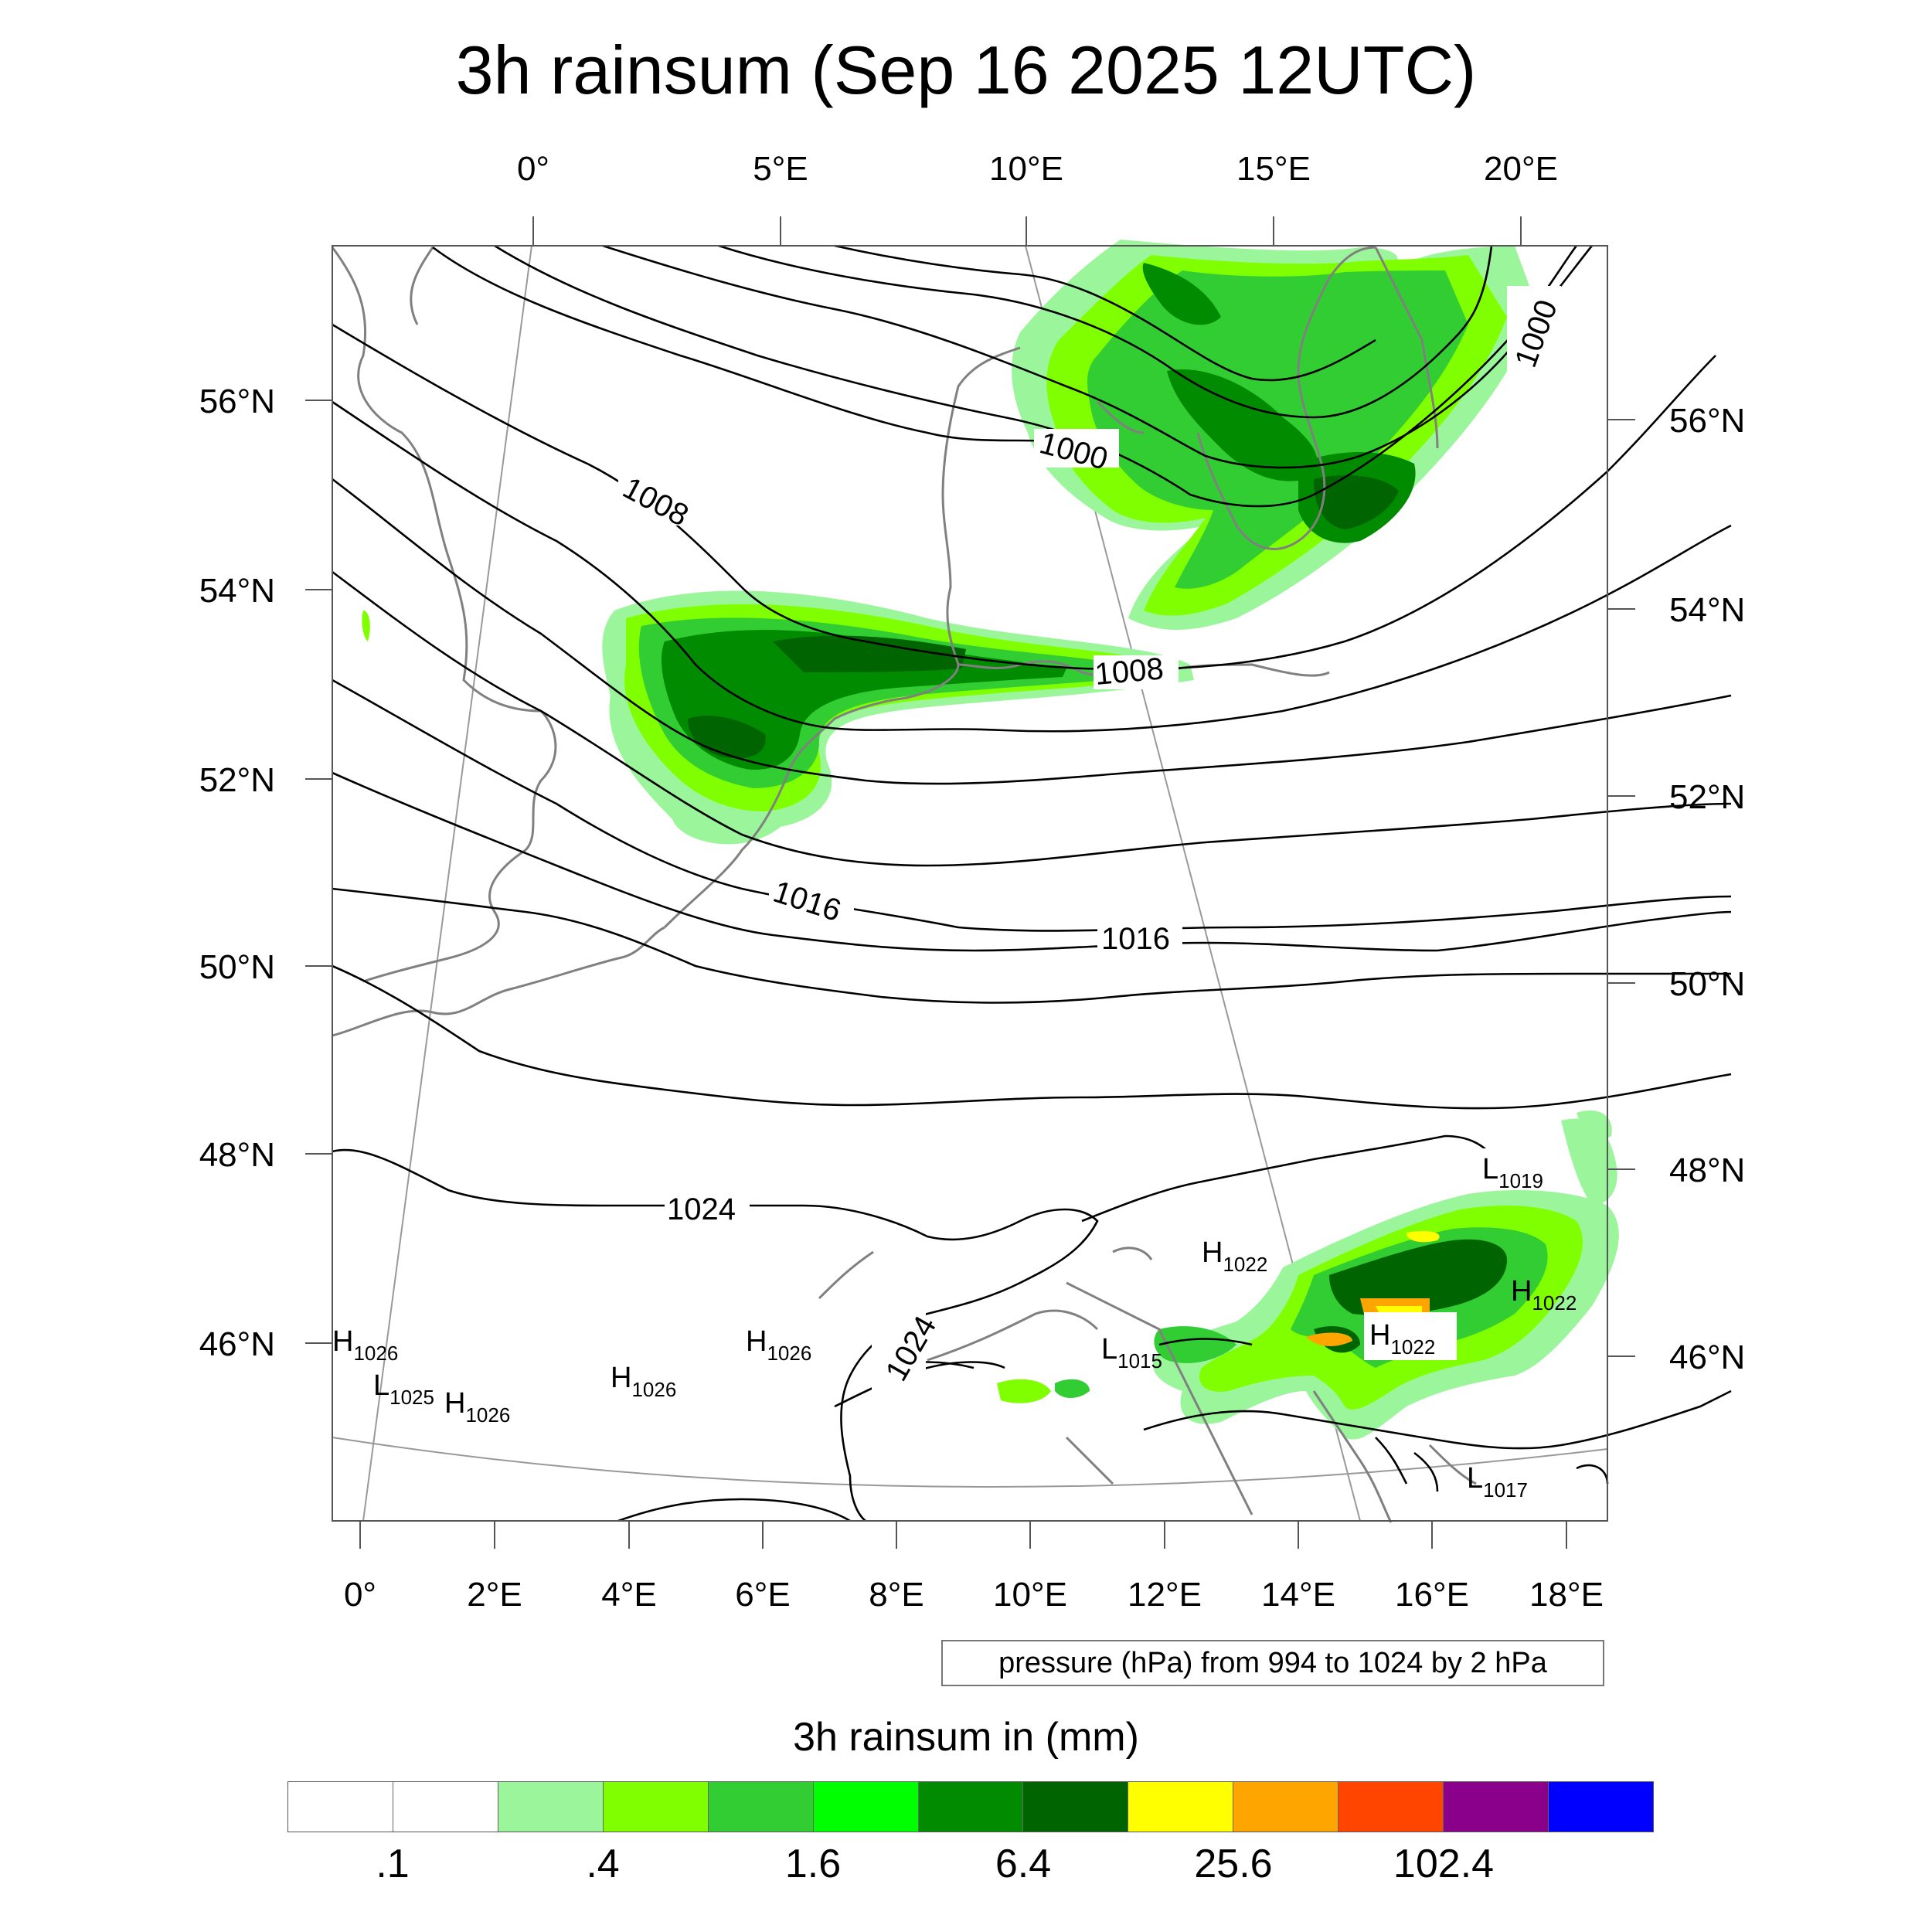 This screenshot has height=1932, width=1932. What do you see at coordinates (237, 401) in the screenshot?
I see `left-lat-label: 56°N` at bounding box center [237, 401].